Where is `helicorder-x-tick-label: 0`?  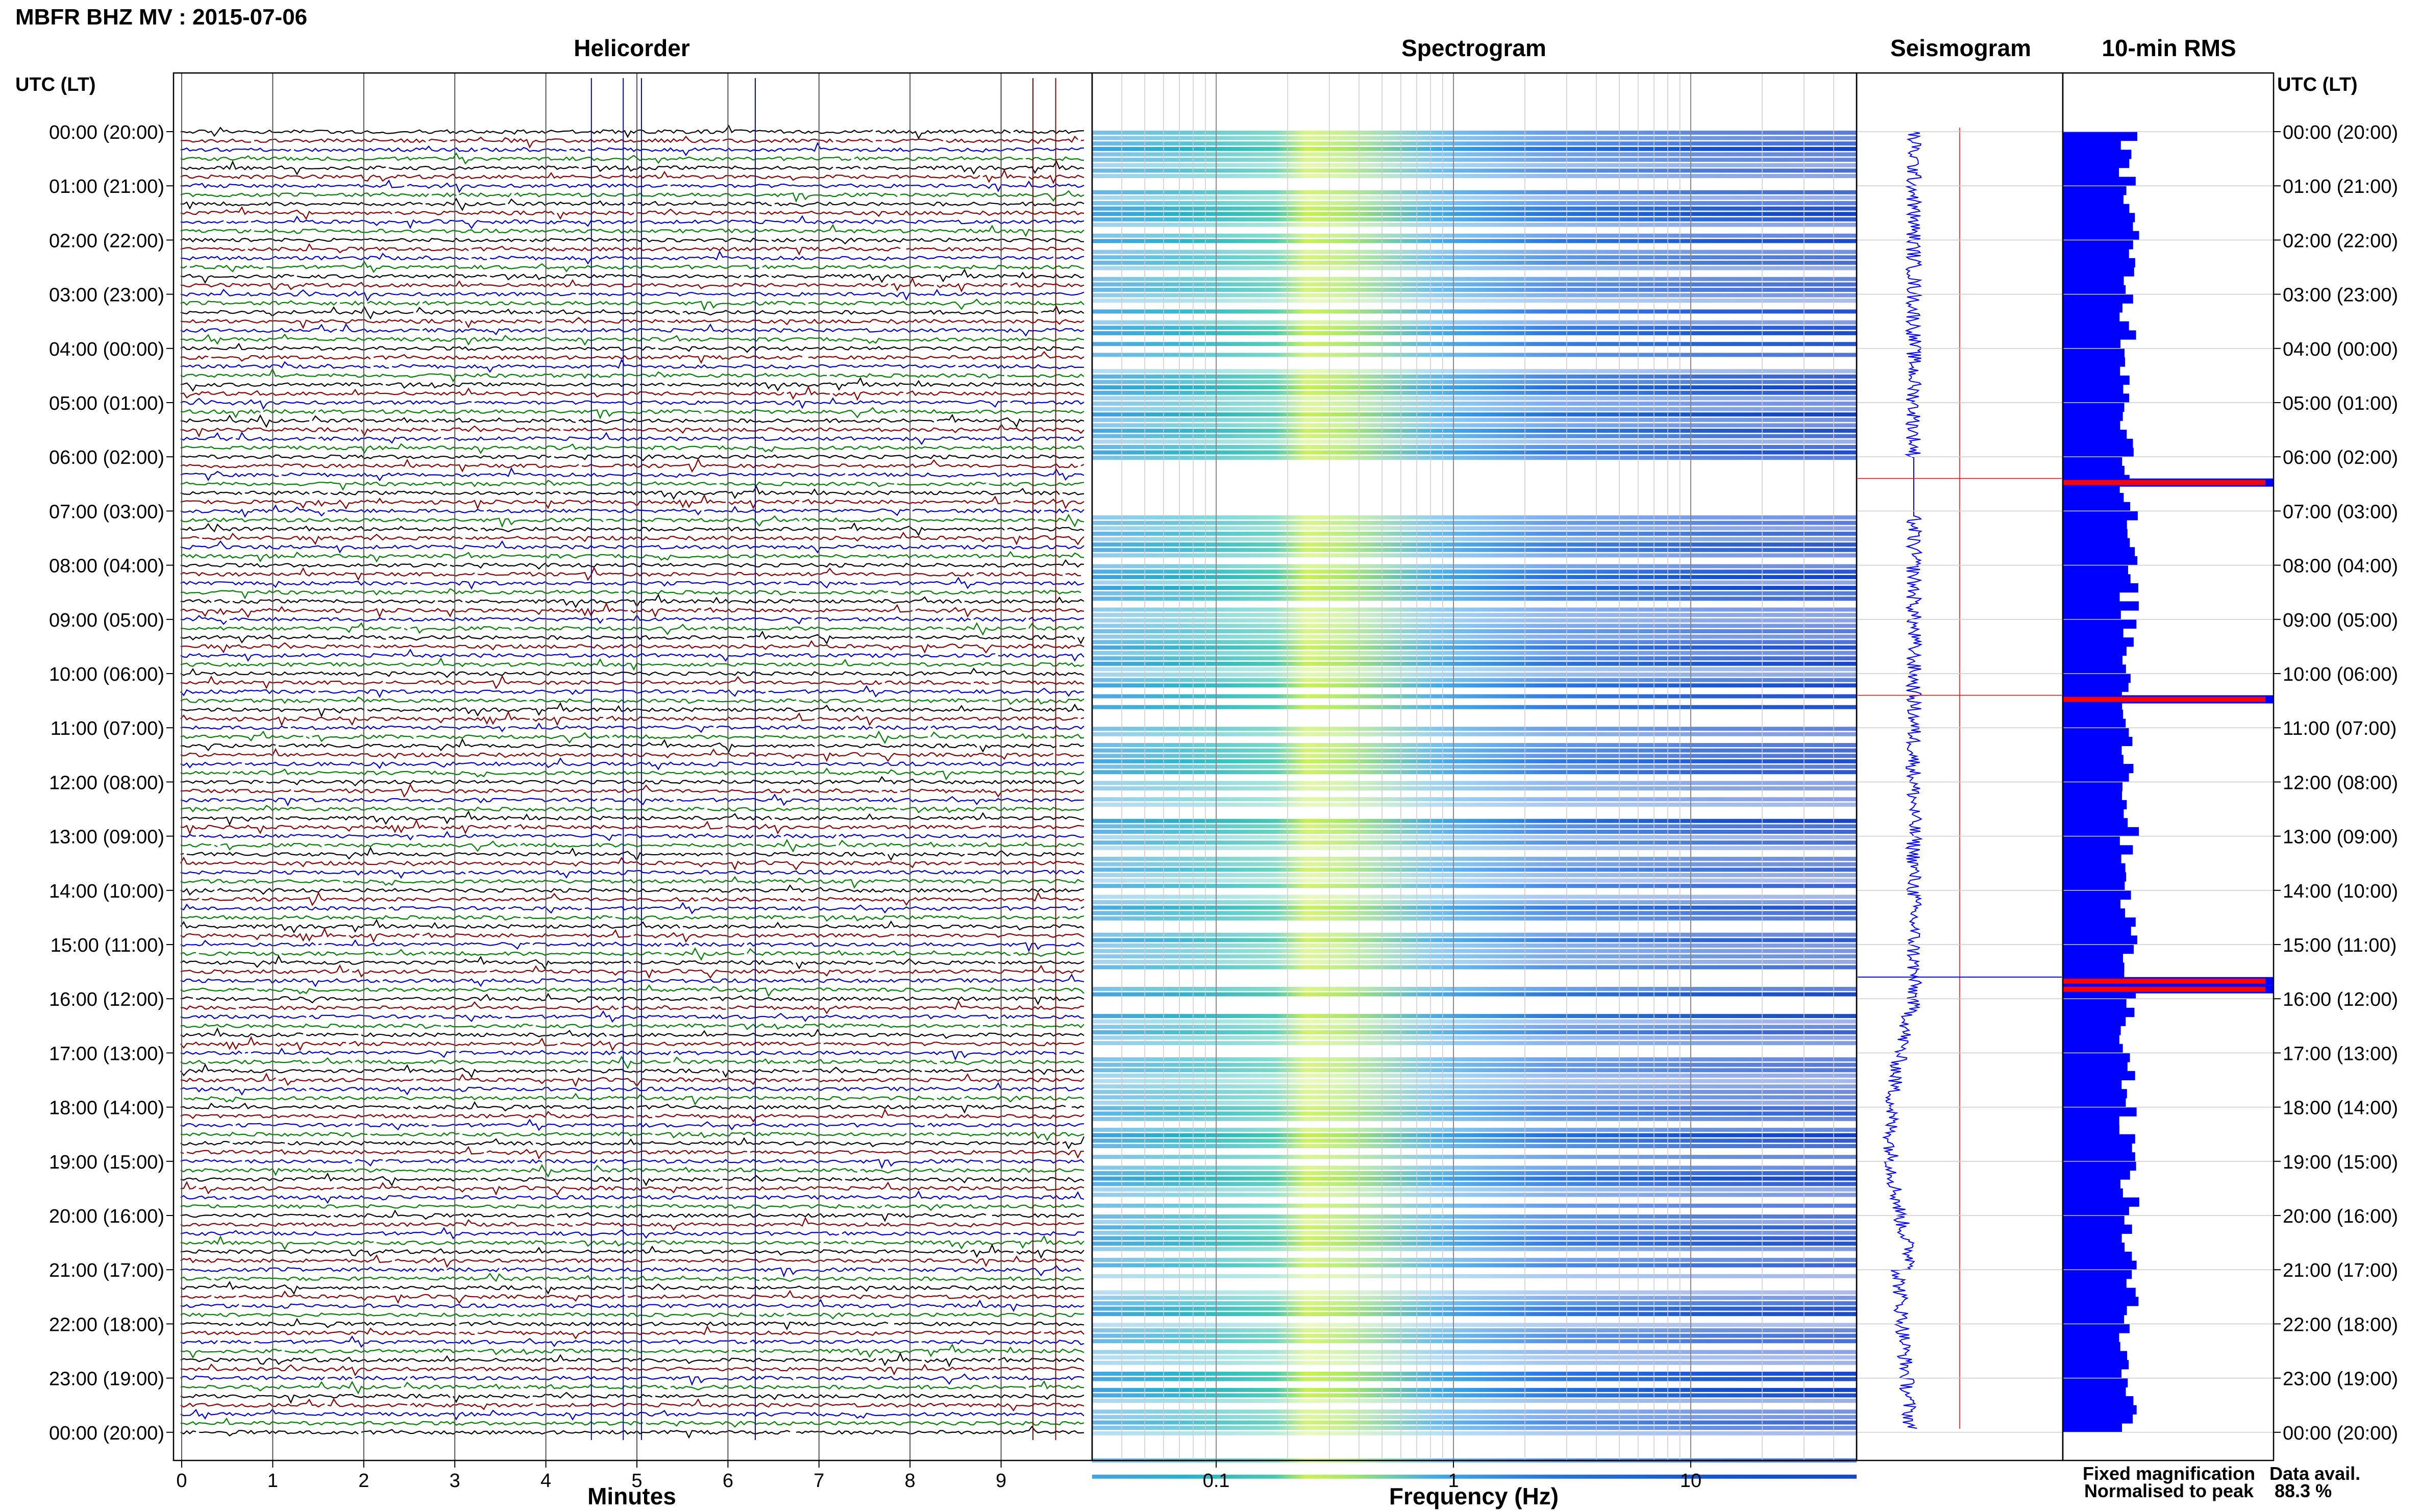
helicorder-x-tick-label: 0 is located at coordinates (181, 1481).